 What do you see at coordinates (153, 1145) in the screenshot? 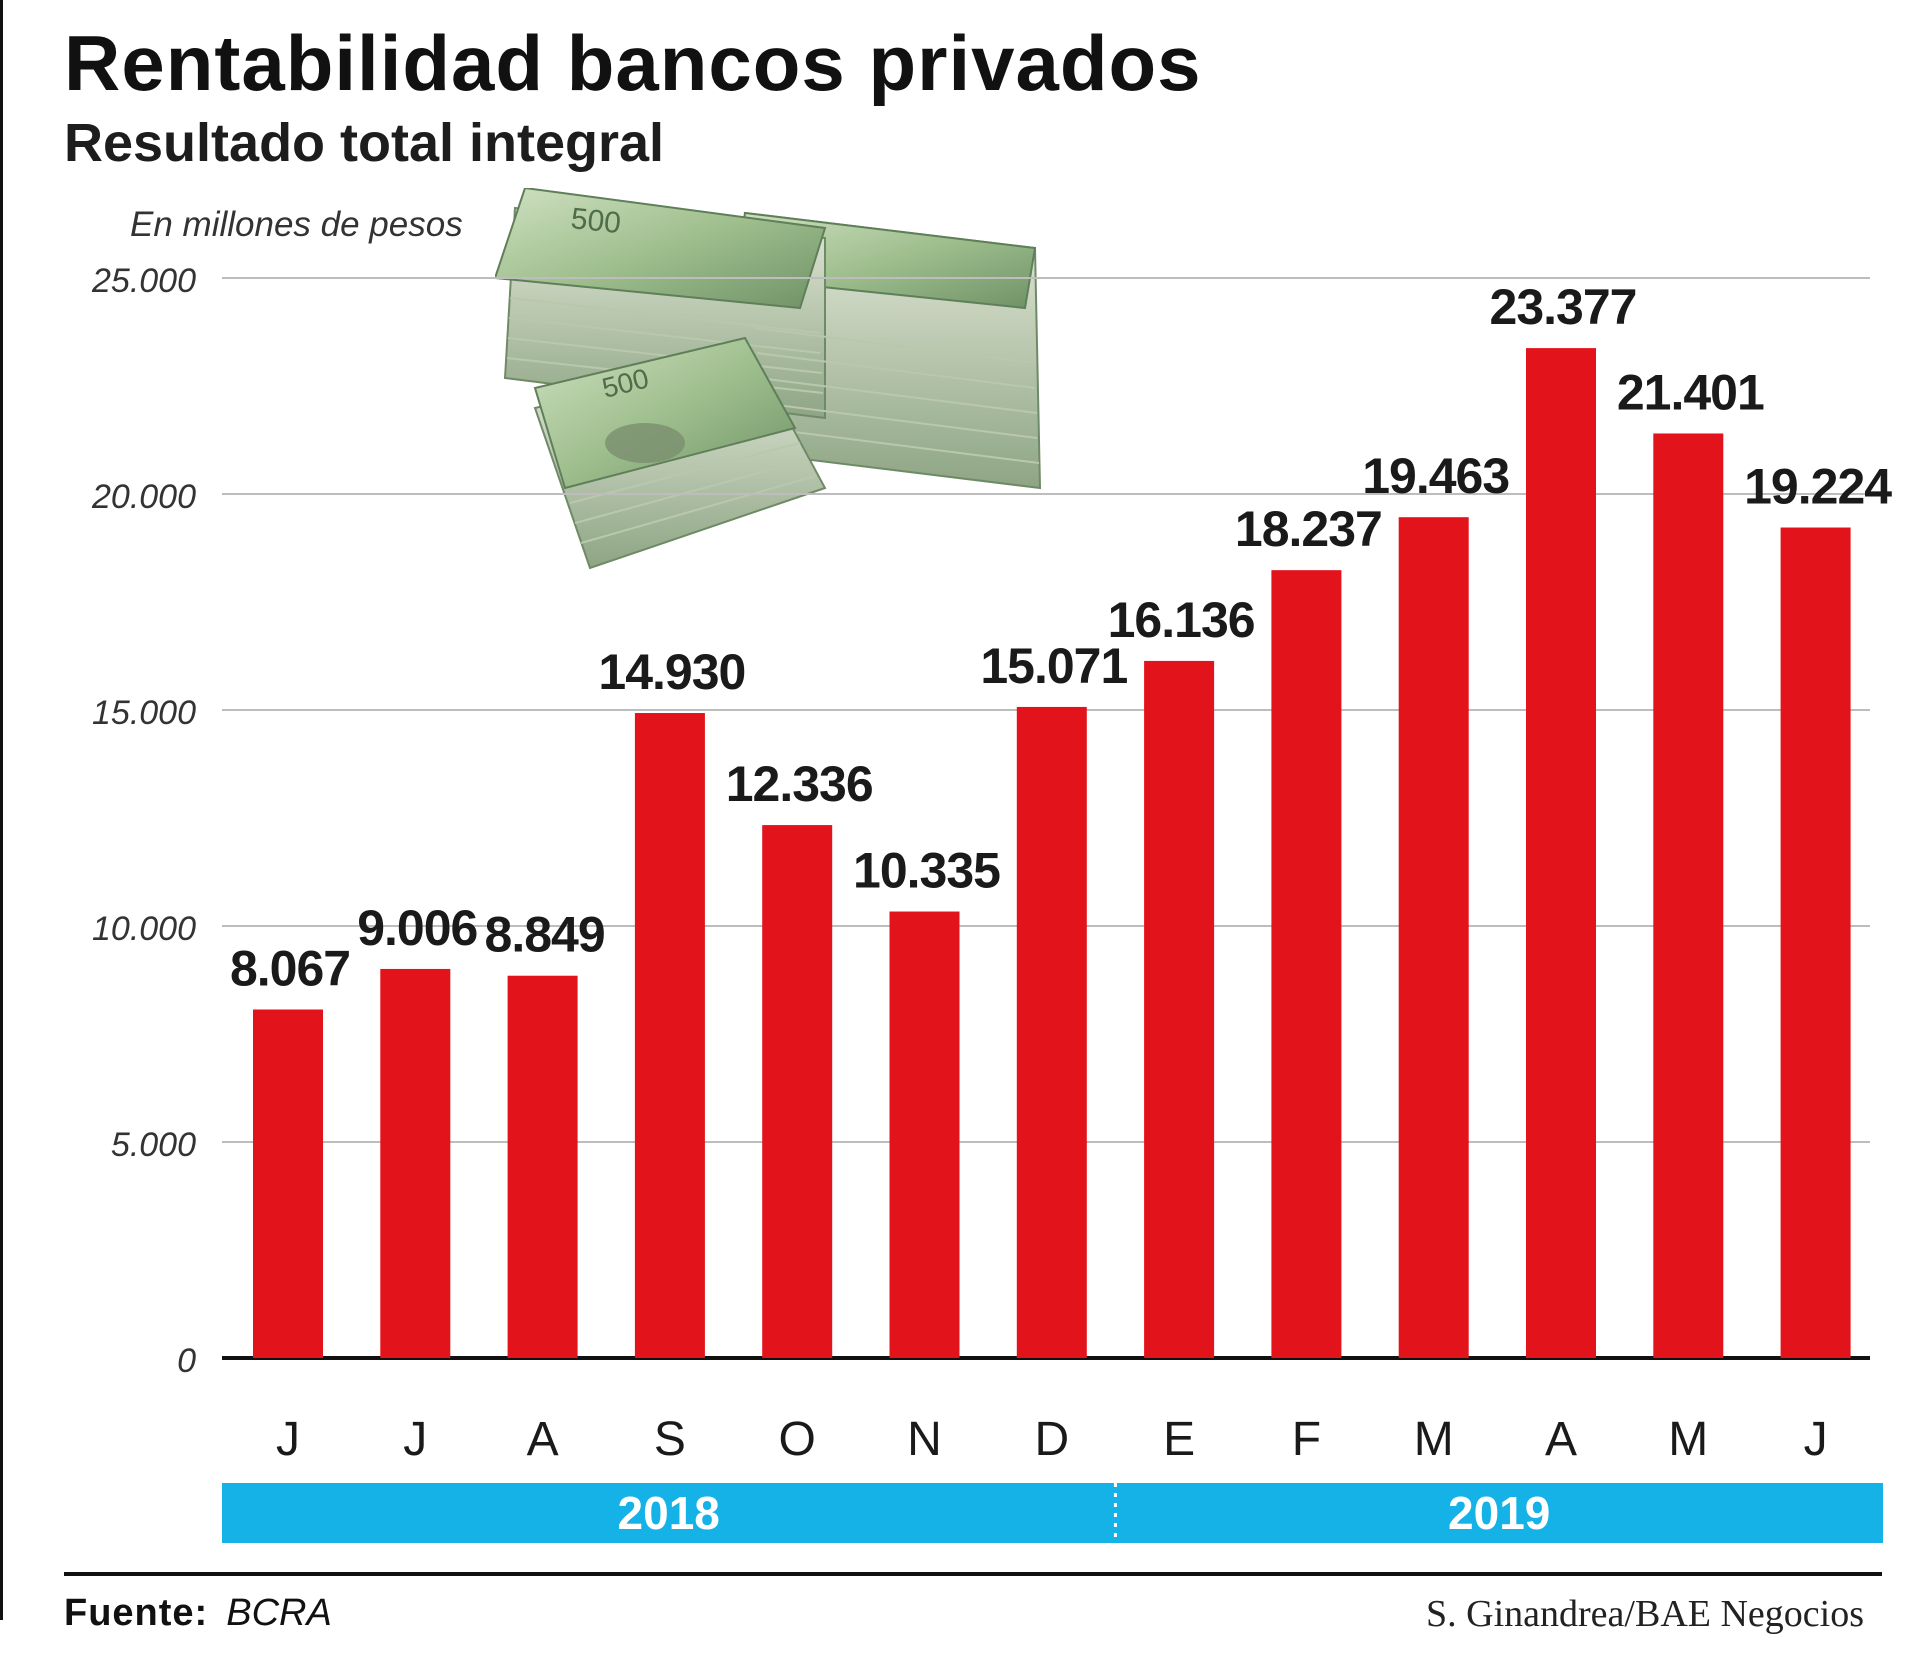
I see `y-tick-label: 5.000` at bounding box center [153, 1145].